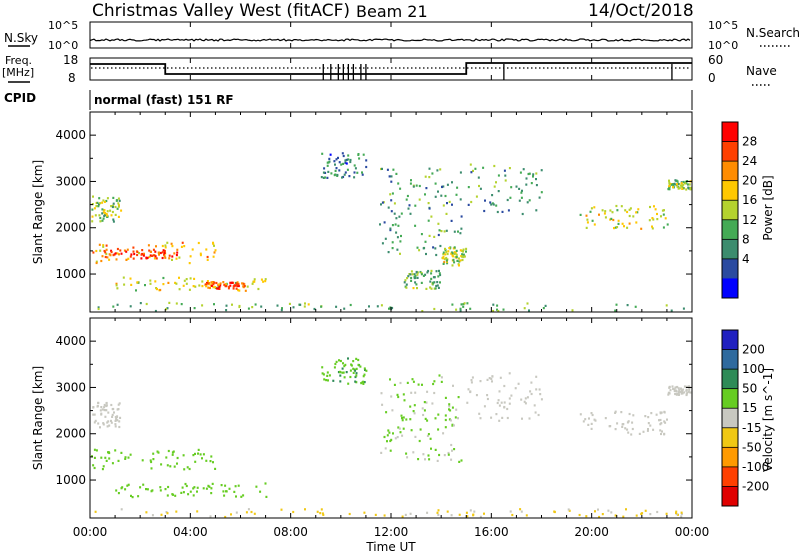  Describe the element at coordinates (70, 434) in the screenshot. I see `range-tick-label: 2000` at that location.